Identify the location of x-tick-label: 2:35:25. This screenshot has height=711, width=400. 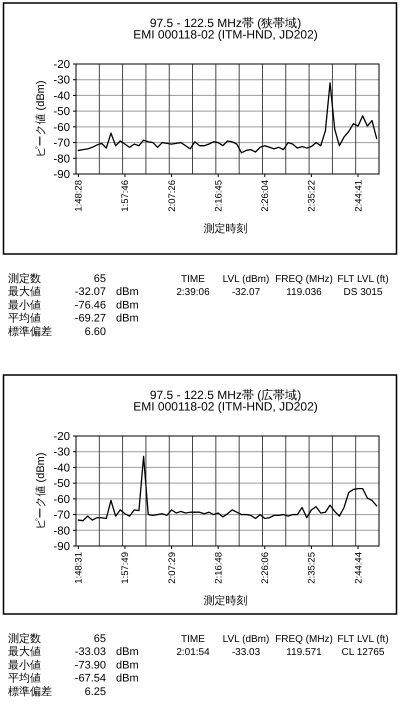
(312, 568).